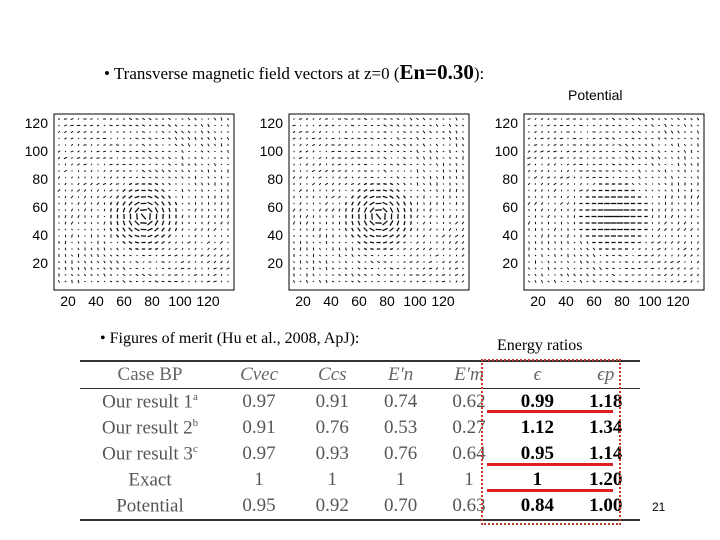  I want to click on cell: 0.74, so click(401, 401).